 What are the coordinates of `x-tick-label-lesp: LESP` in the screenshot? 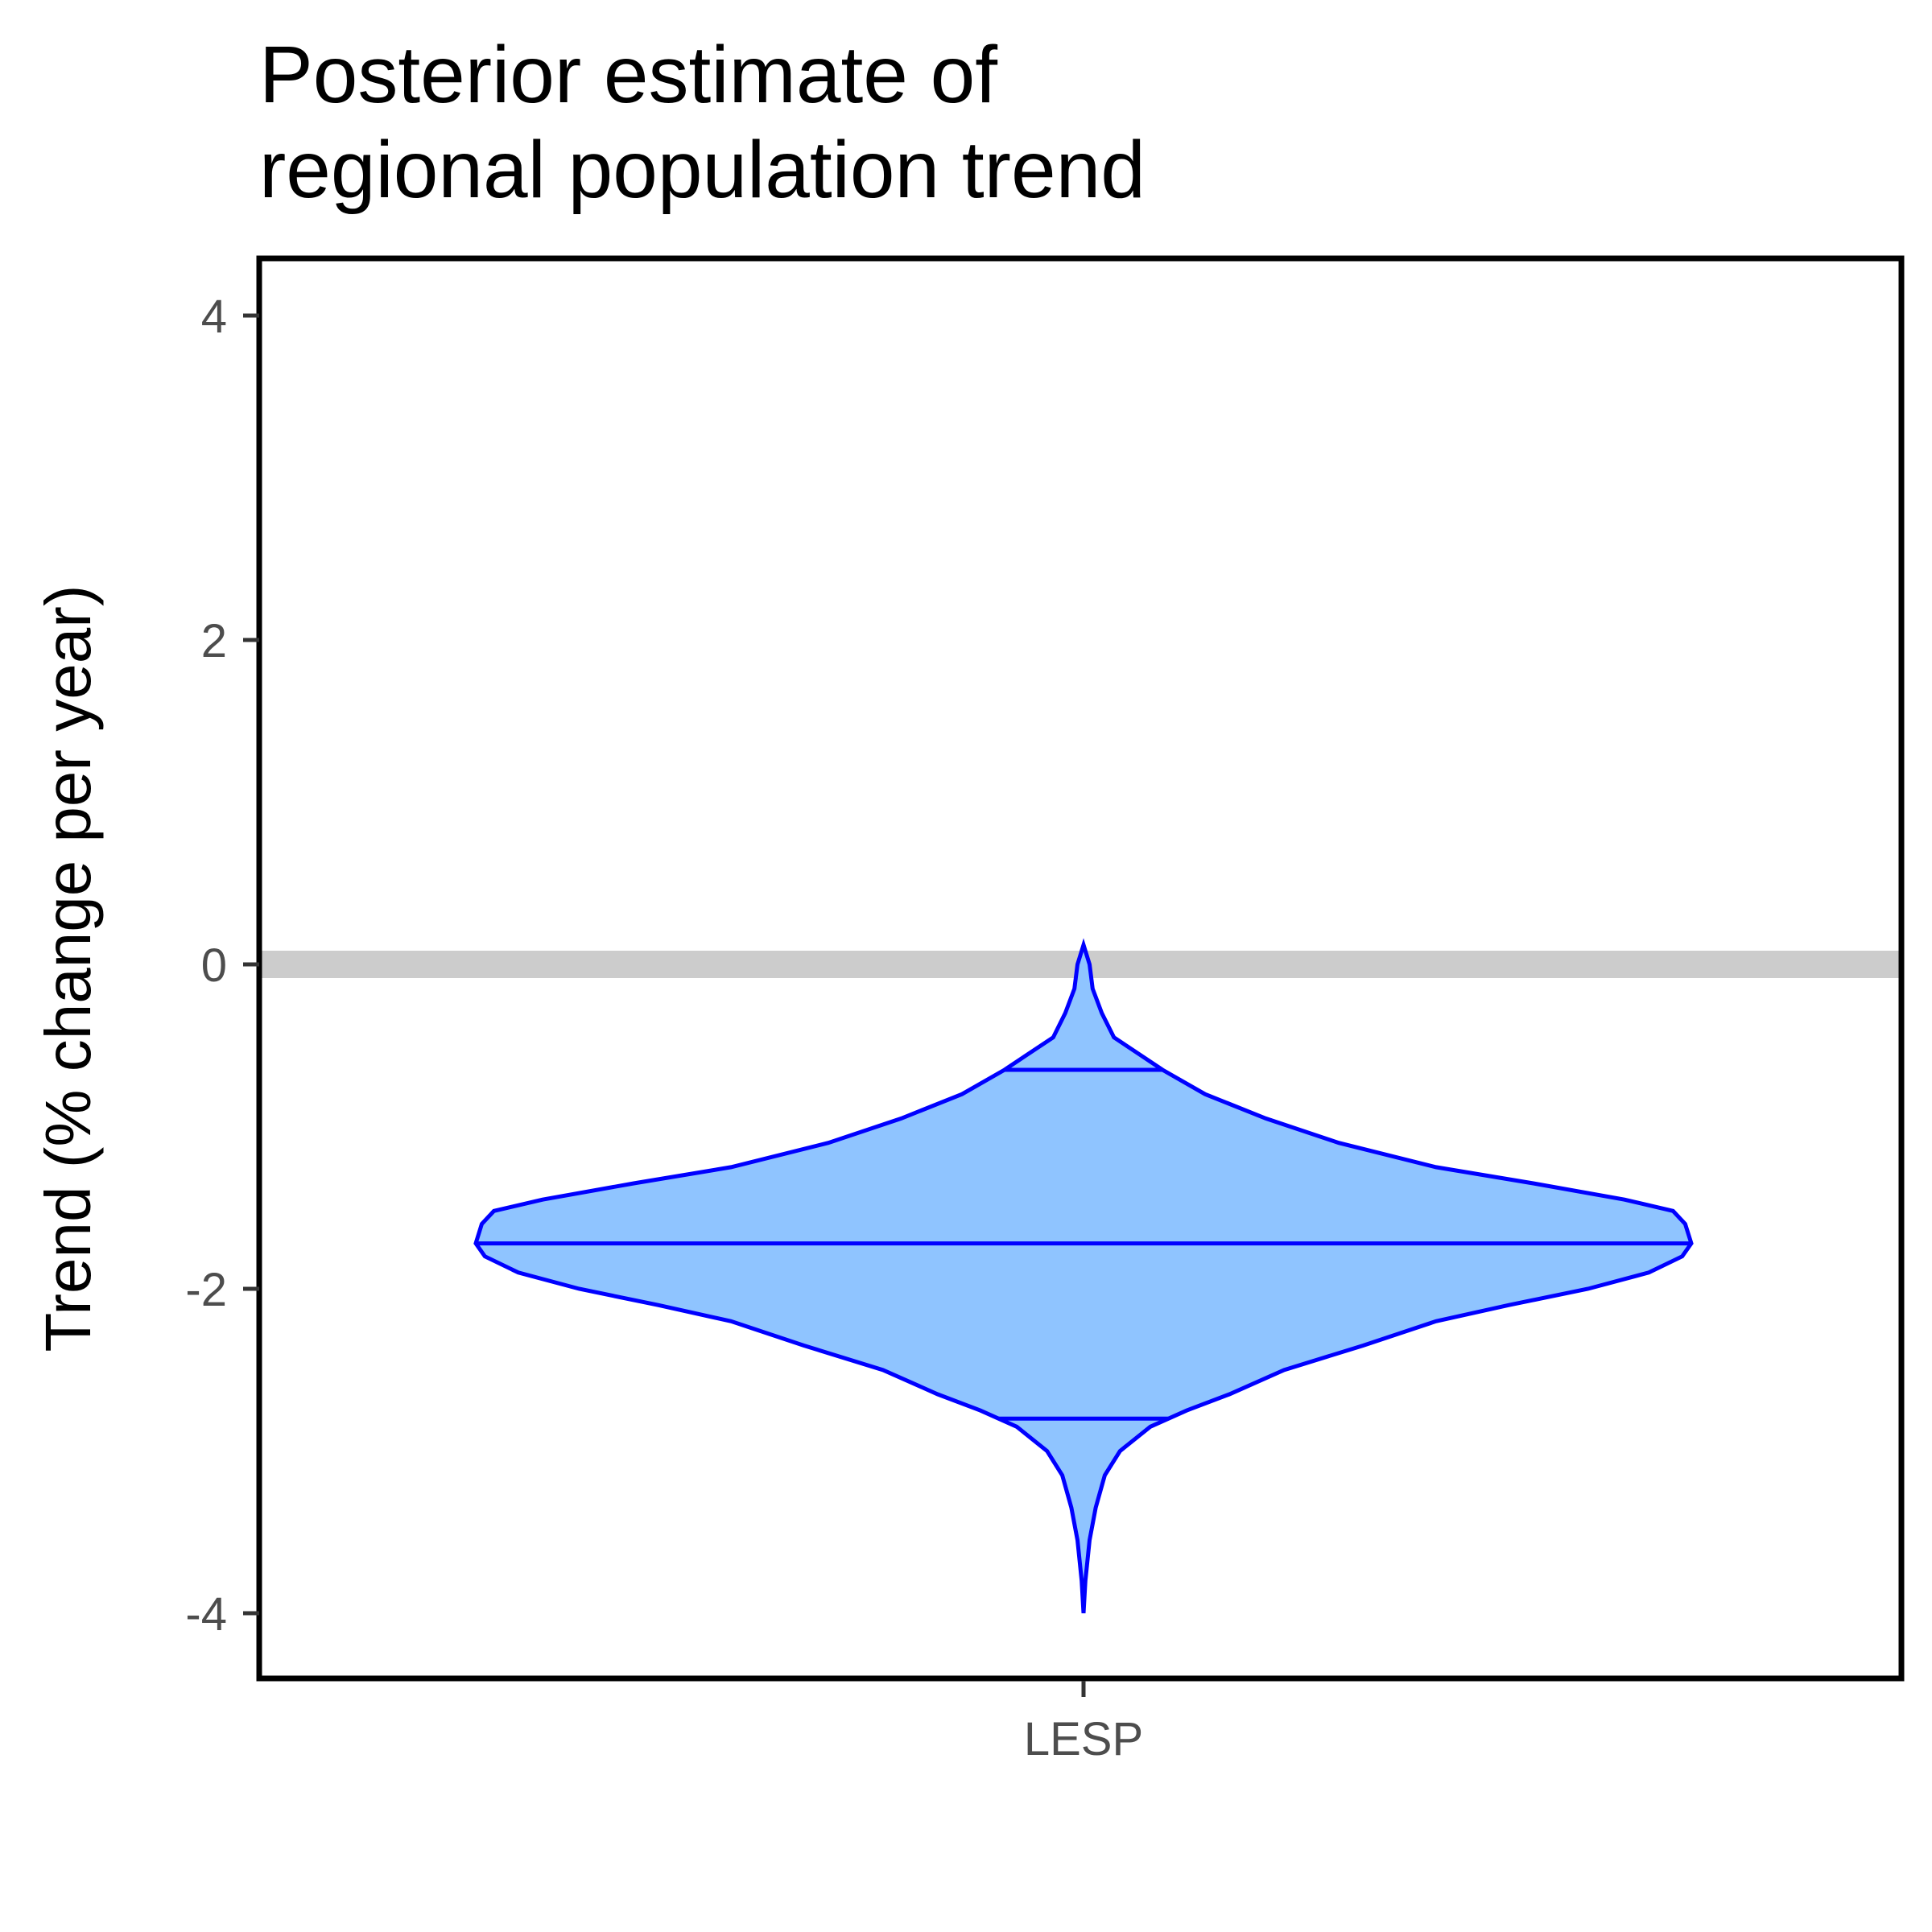 It's located at (1083, 1739).